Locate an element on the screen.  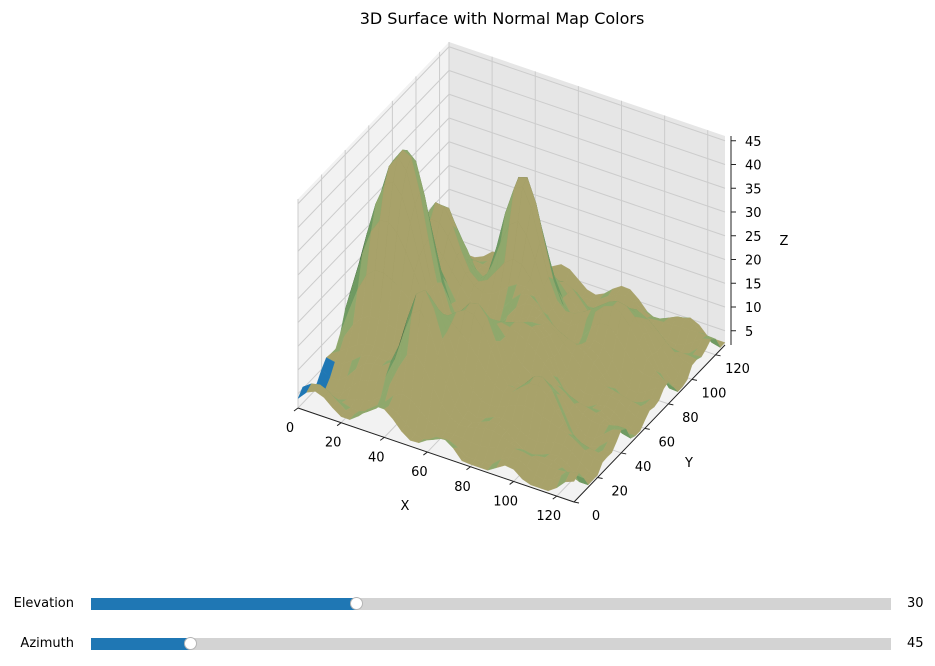
y-axis-line is located at coordinates (649, 423).